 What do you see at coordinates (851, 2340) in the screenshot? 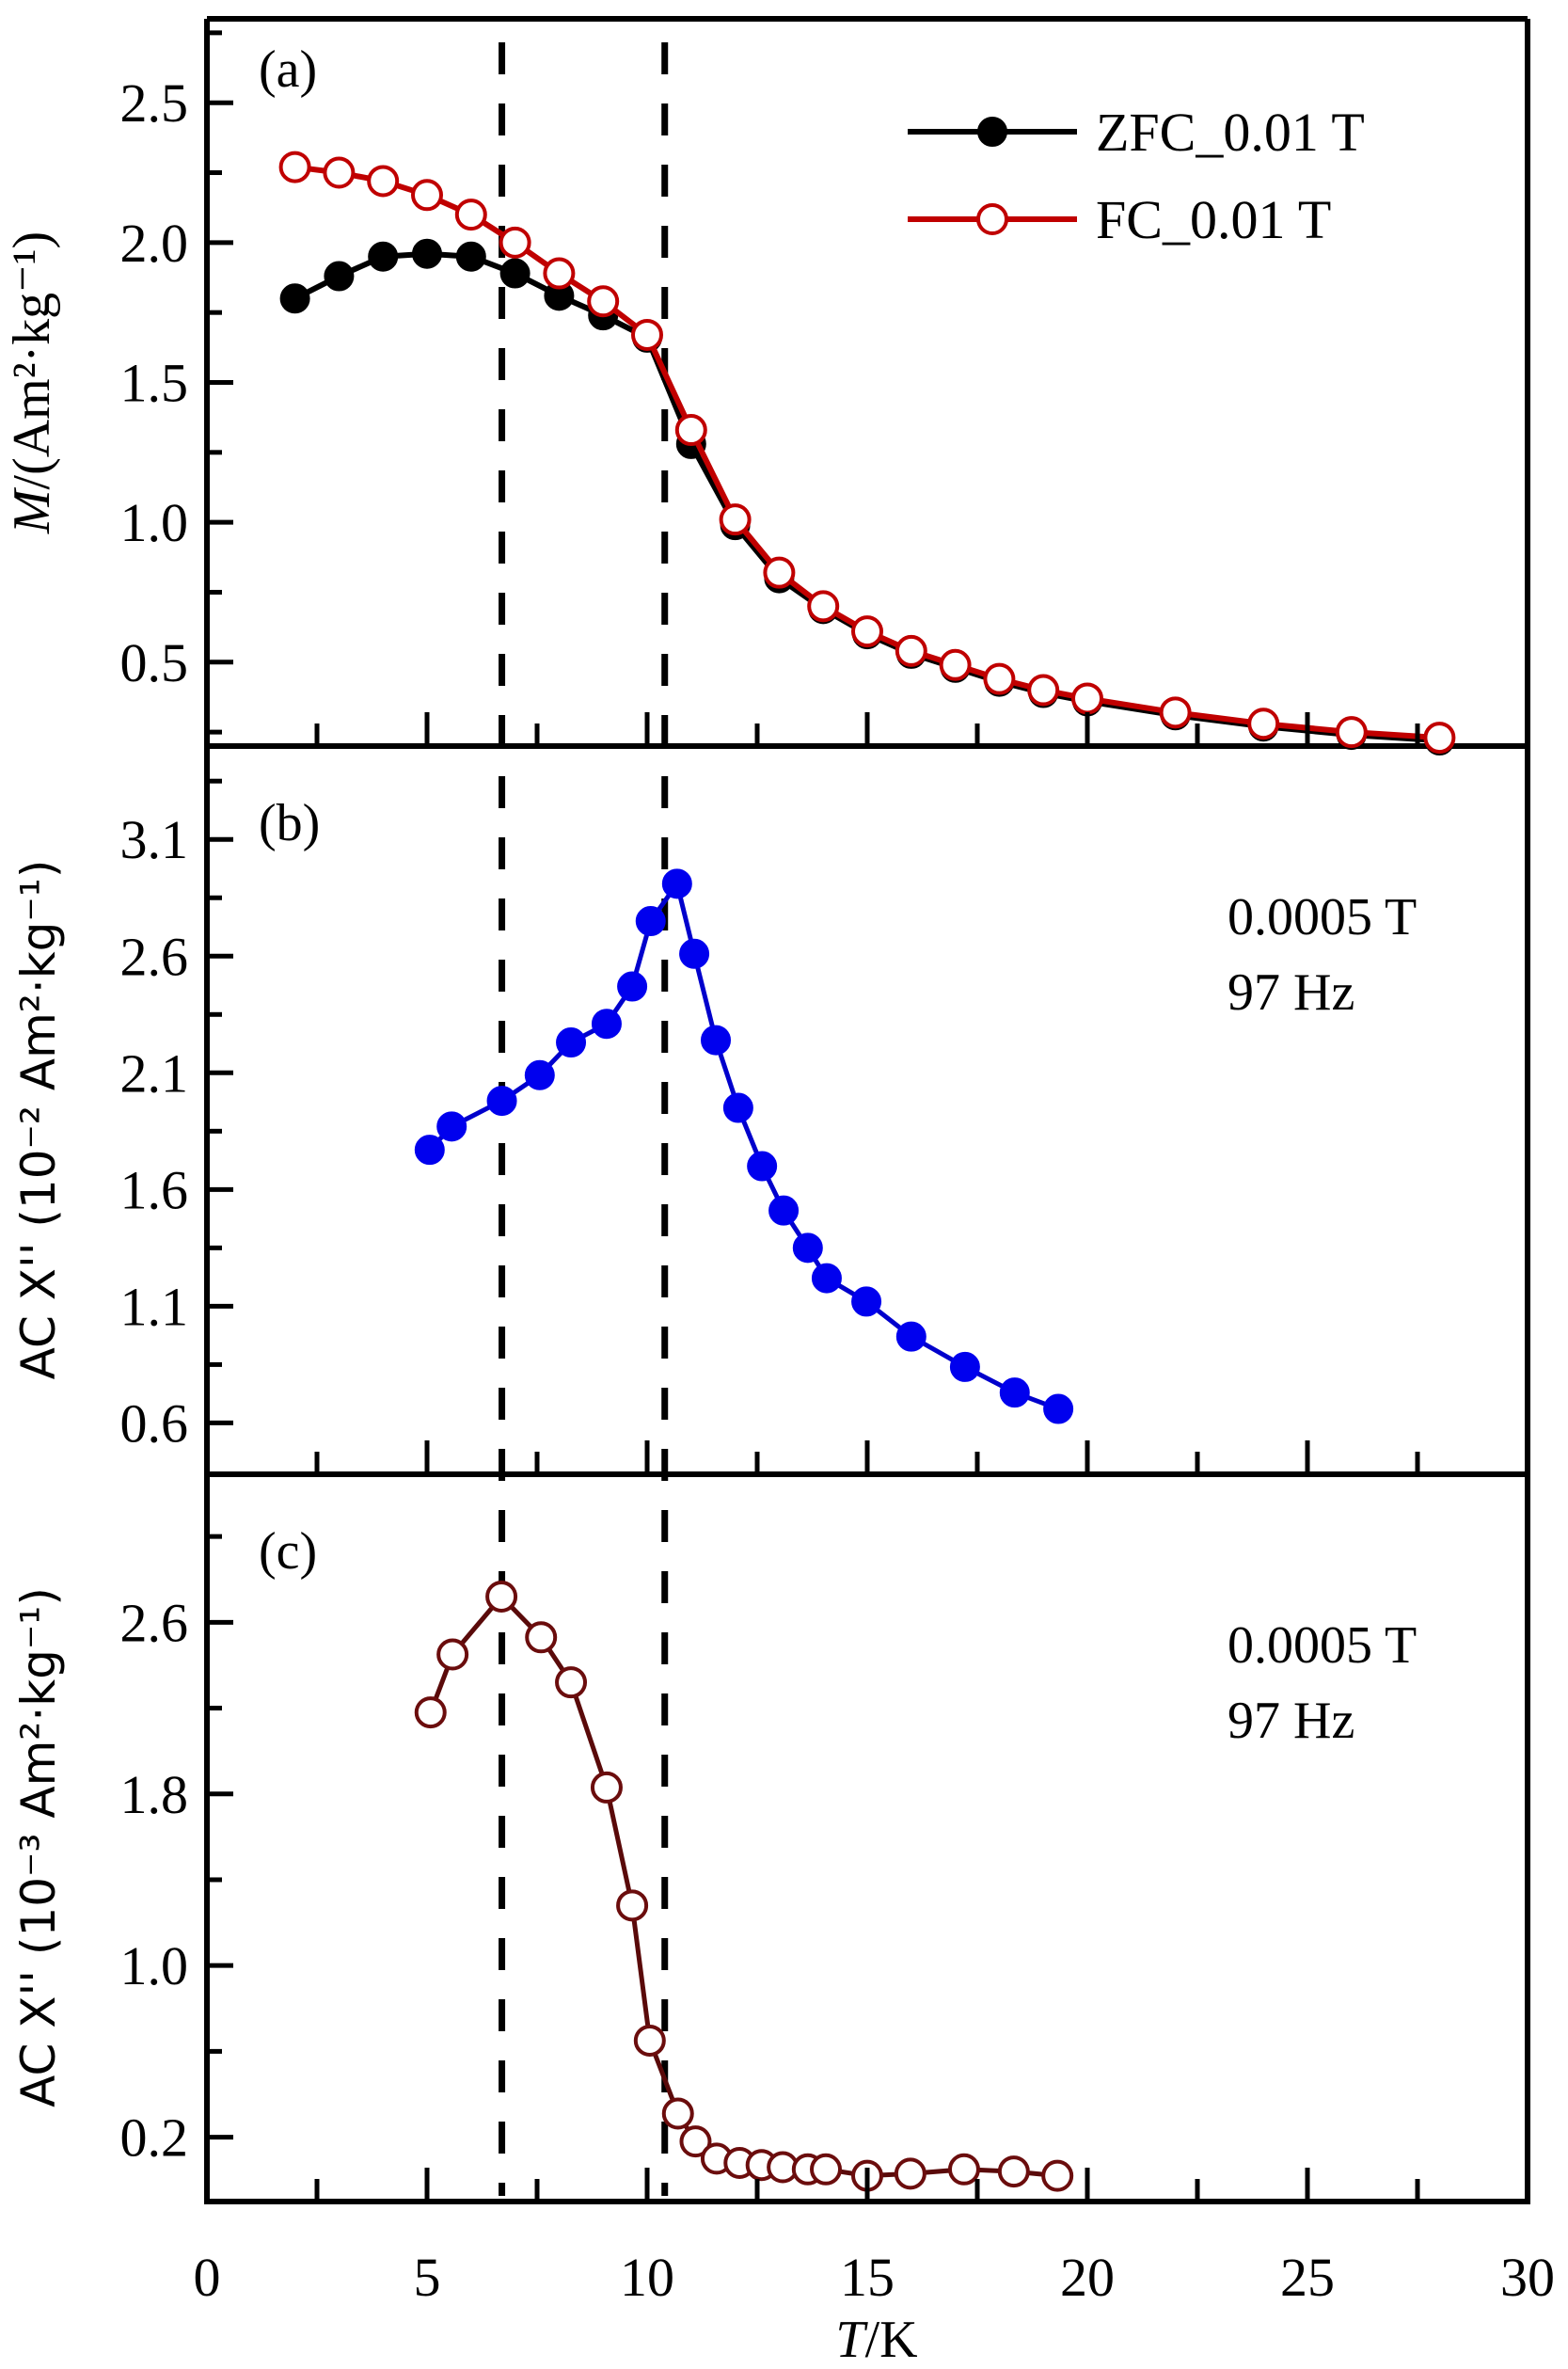
I see `x-axis-title-symbol: T` at bounding box center [851, 2340].